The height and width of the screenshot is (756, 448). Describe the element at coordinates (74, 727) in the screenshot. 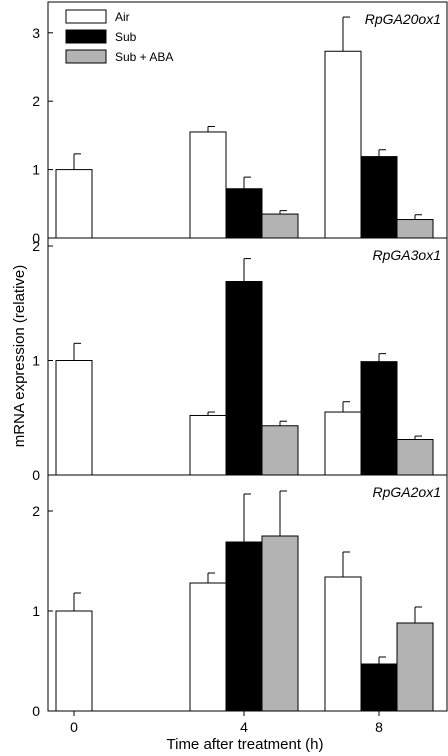

I see `x-tick-label: 0` at that location.